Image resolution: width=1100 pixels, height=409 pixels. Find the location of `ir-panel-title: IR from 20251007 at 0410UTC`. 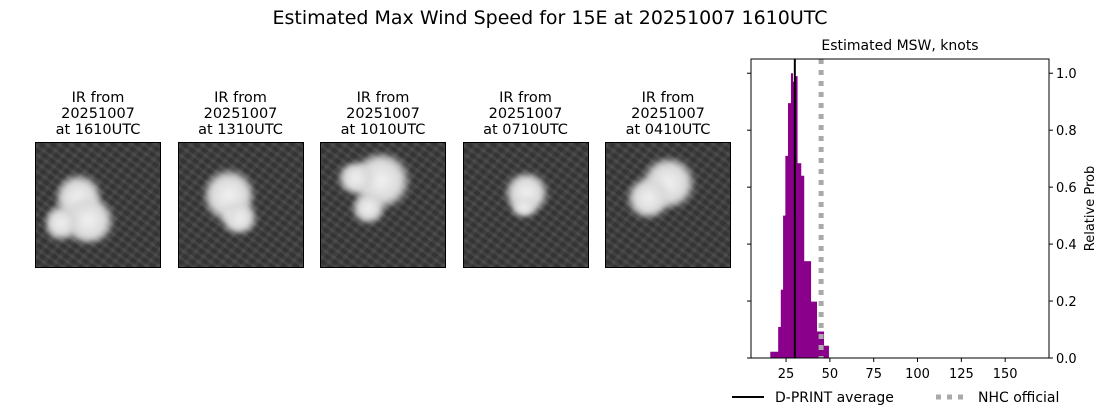

ir-panel-title: IR from 20251007 at 0410UTC is located at coordinates (668, 116).